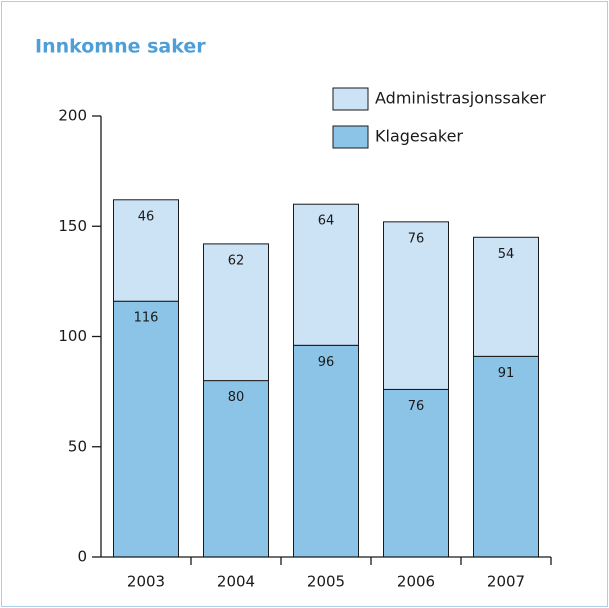  What do you see at coordinates (120, 47) in the screenshot?
I see `chart-title: Innkomne saker` at bounding box center [120, 47].